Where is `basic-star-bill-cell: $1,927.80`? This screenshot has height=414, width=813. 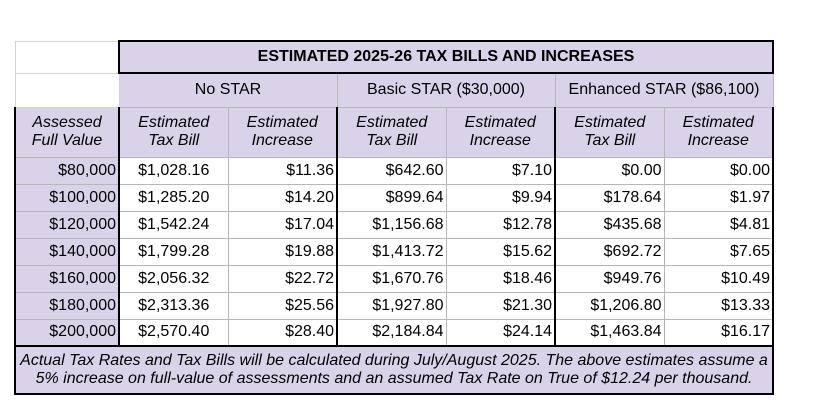 basic-star-bill-cell: $1,927.80 is located at coordinates (391, 305).